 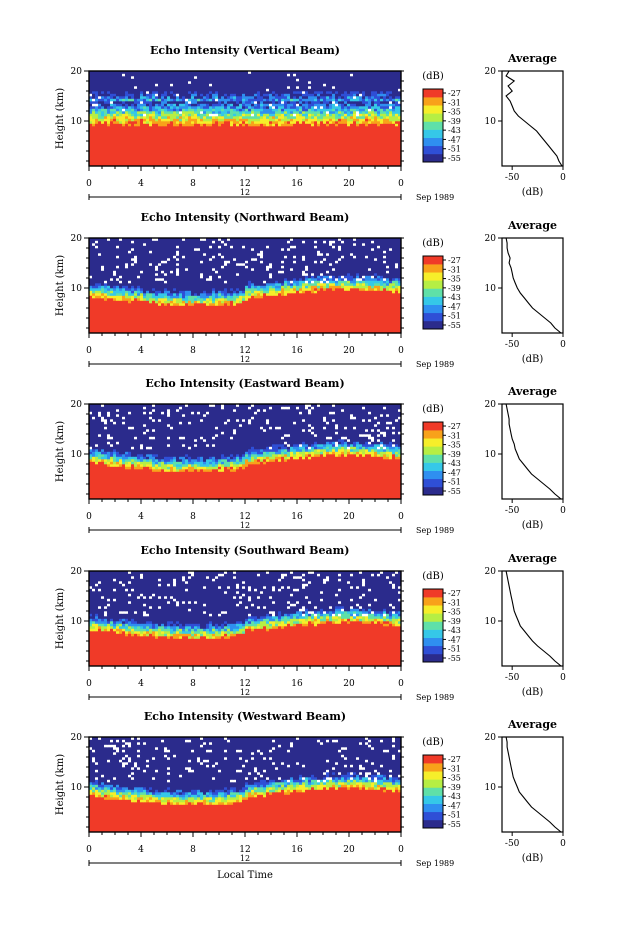 I want to click on average-y-tick-label: 20, so click(x=491, y=72).